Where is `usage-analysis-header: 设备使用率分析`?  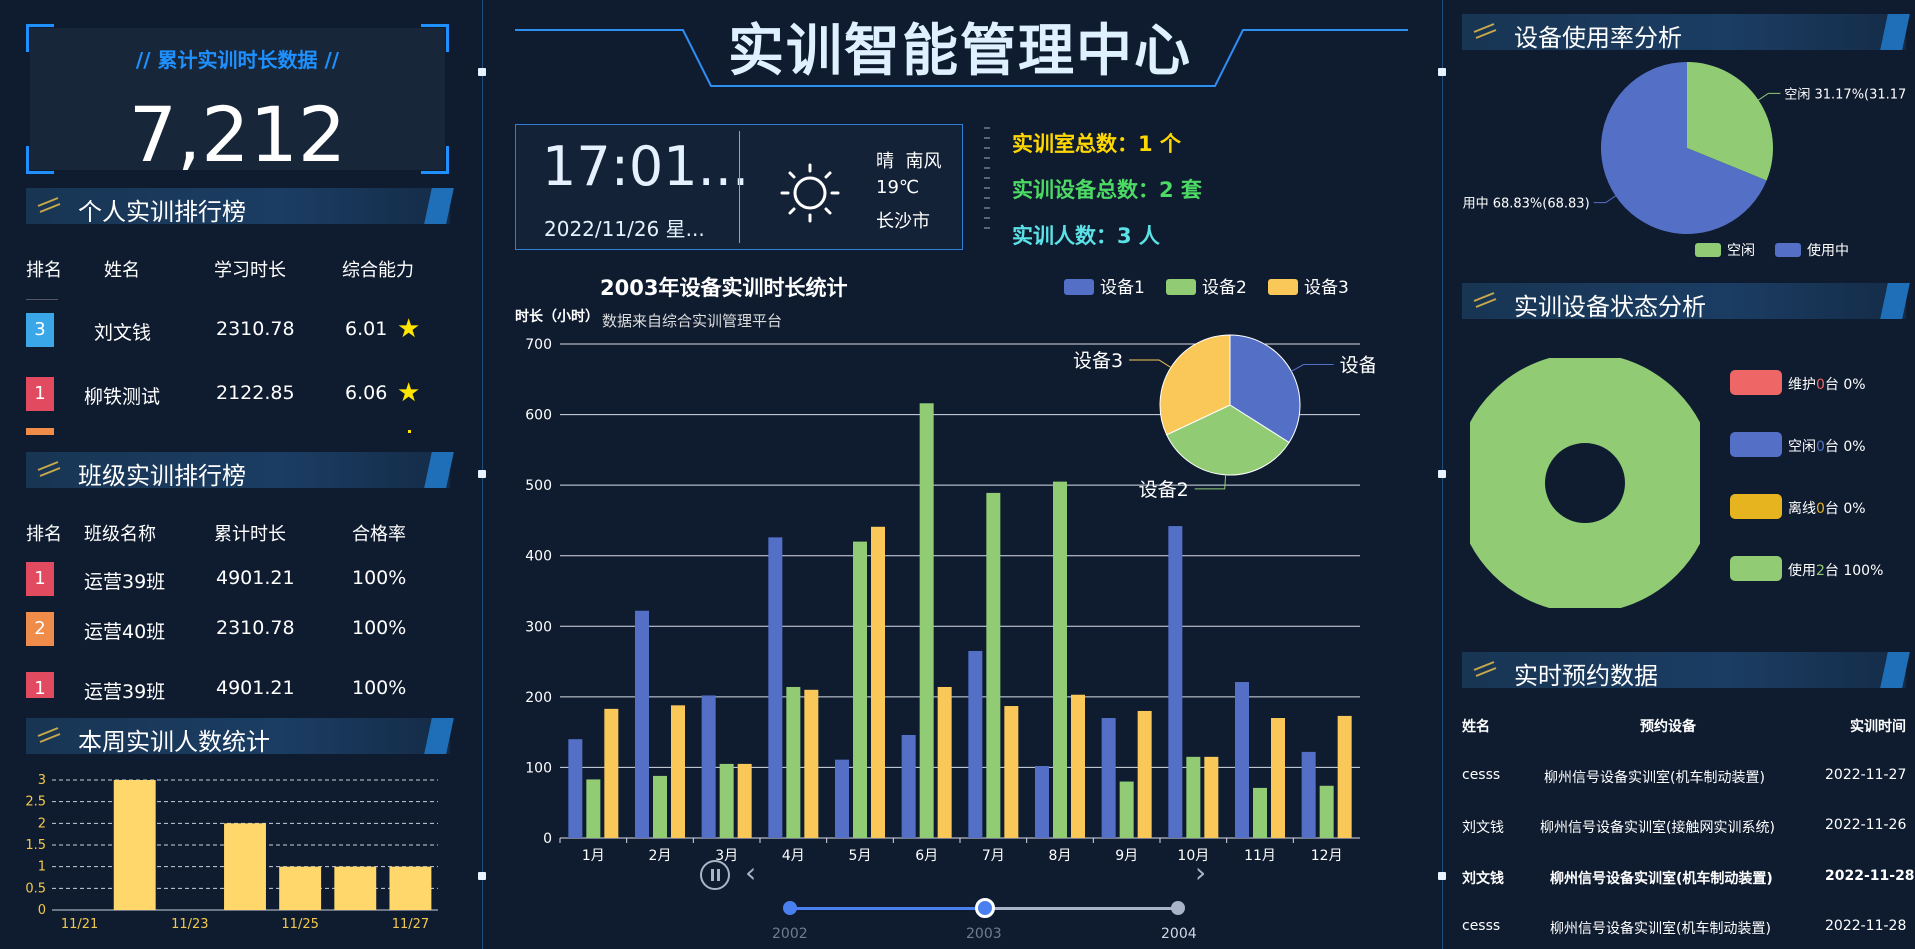 usage-analysis-header: 设备使用率分析 is located at coordinates (1686, 33).